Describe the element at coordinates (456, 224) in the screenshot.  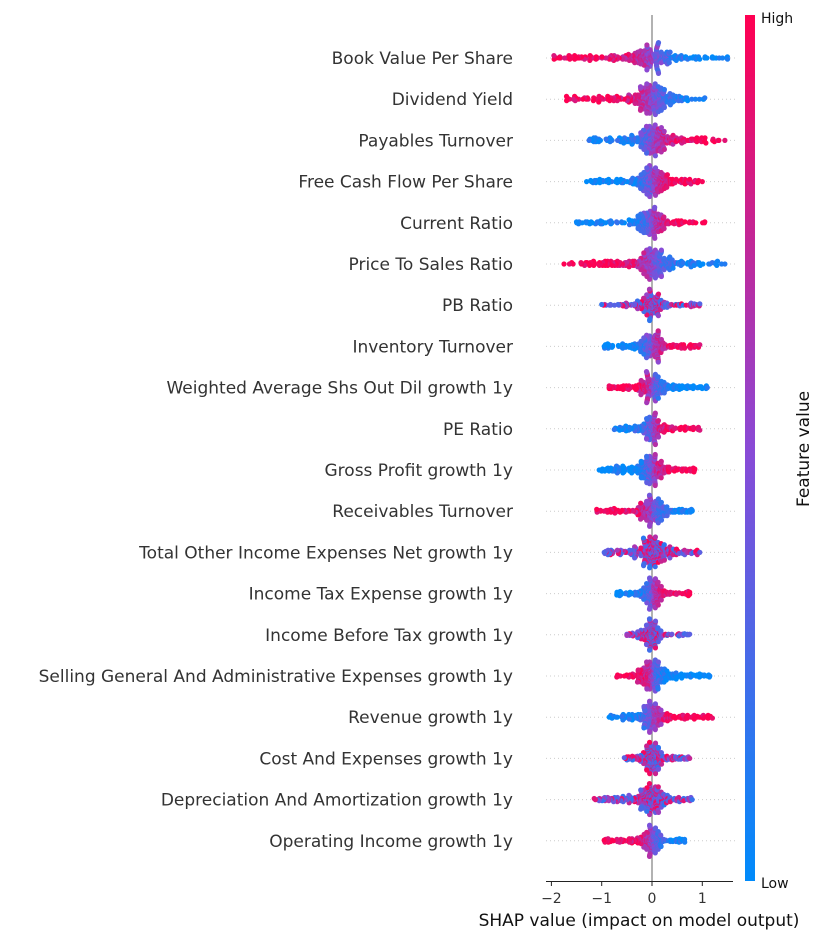
I see `feature-label: Current Ratio` at that location.